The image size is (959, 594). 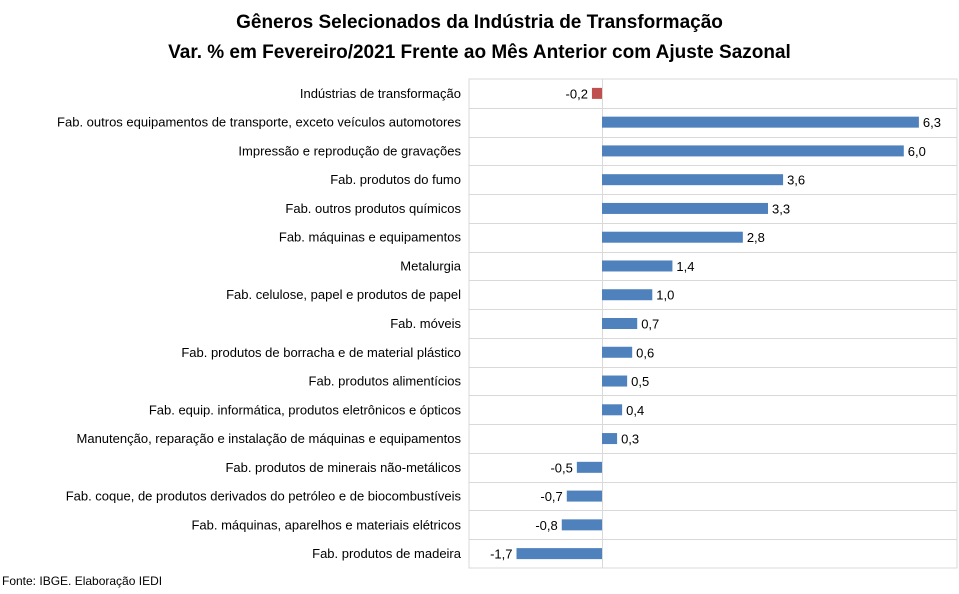 I want to click on data-label: 1,4, so click(x=685, y=266).